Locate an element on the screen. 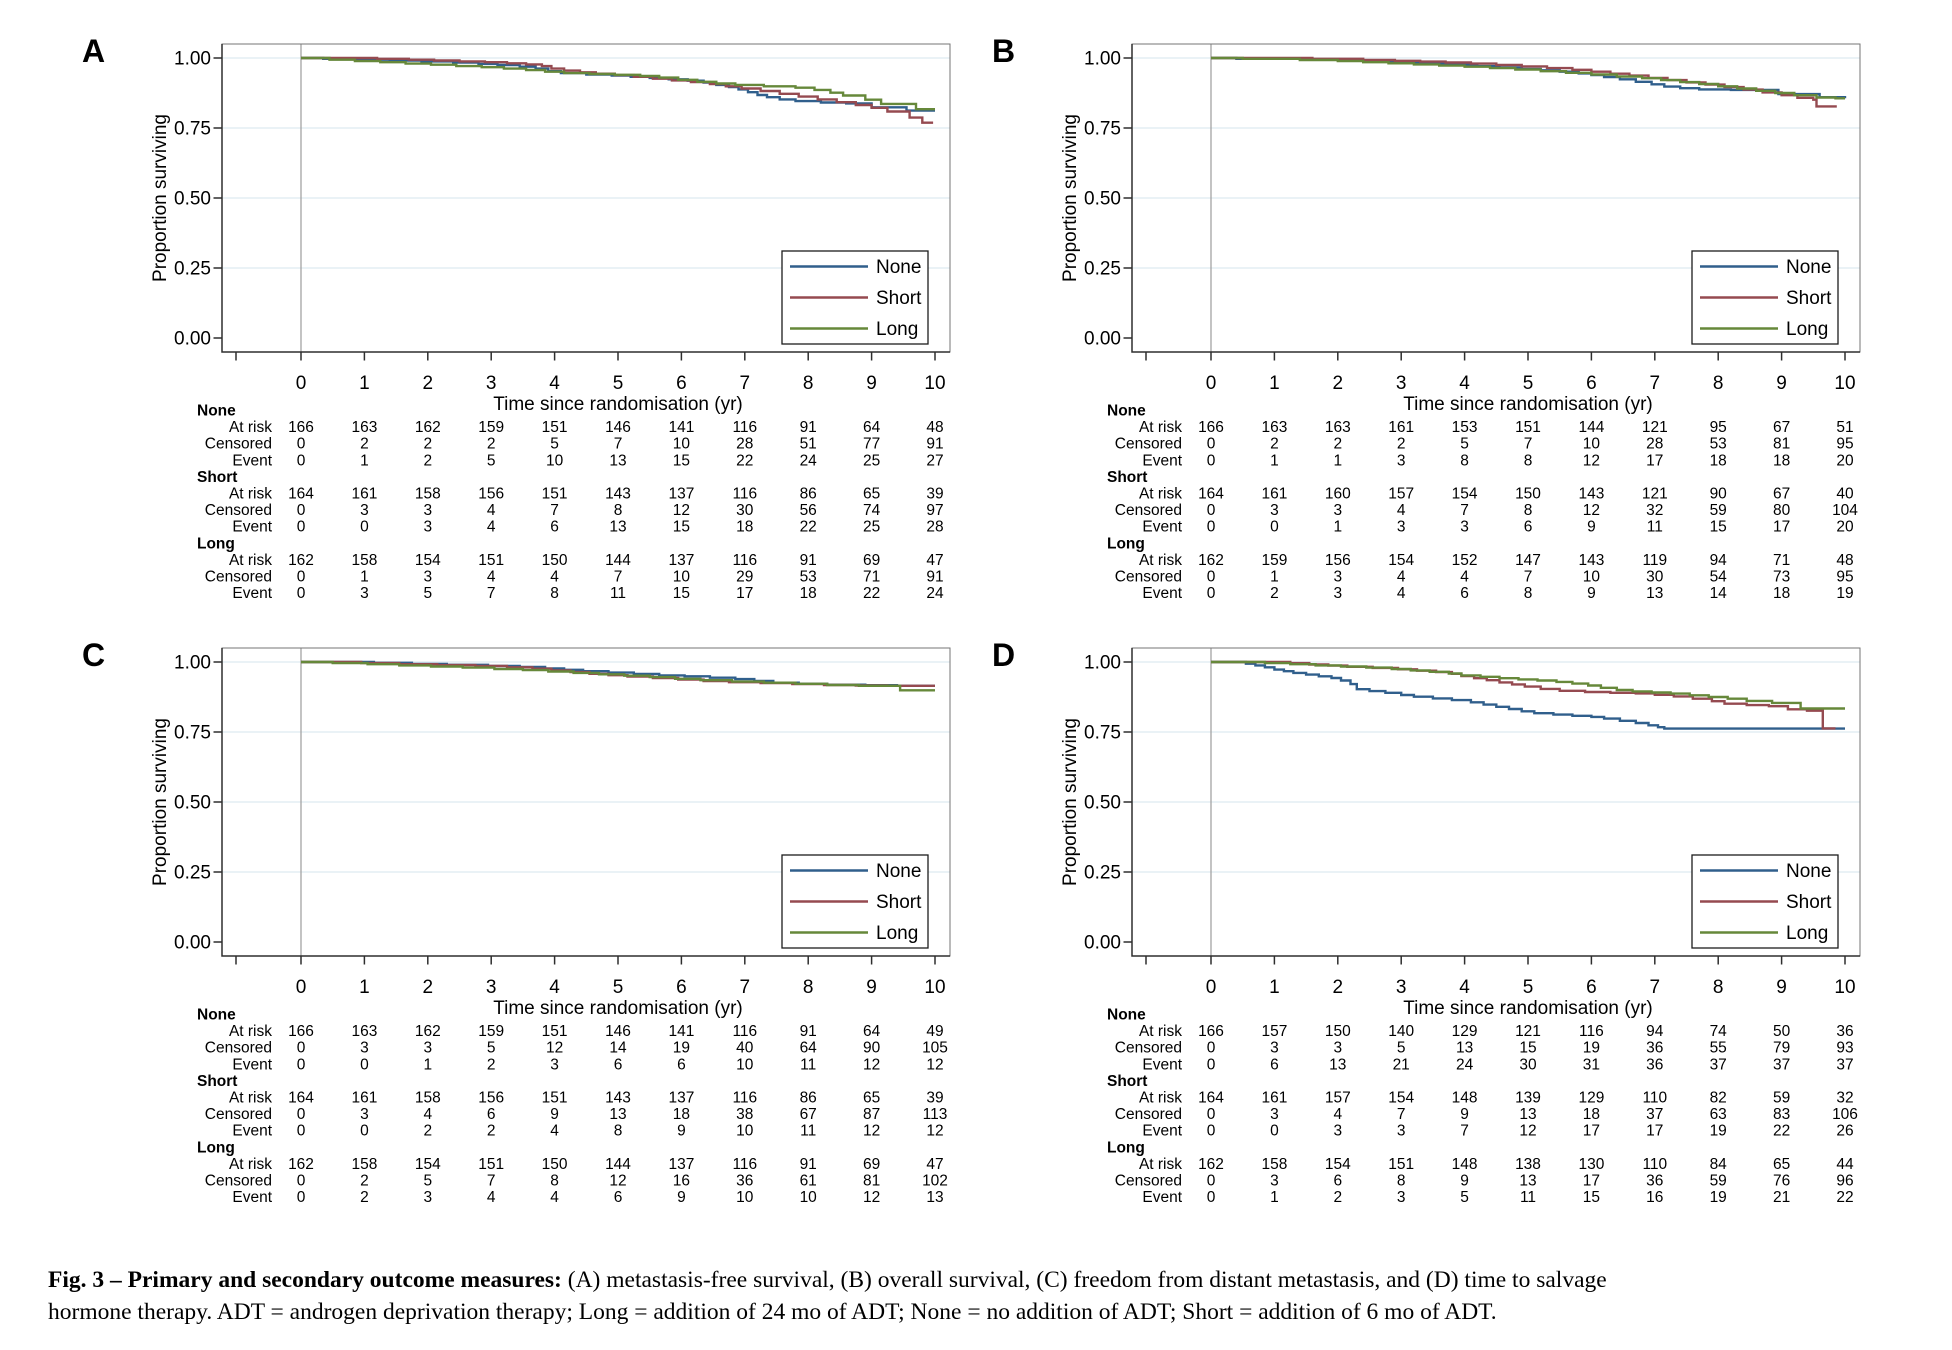 The height and width of the screenshot is (1350, 1952). risk-value: 6 is located at coordinates (491, 1114).